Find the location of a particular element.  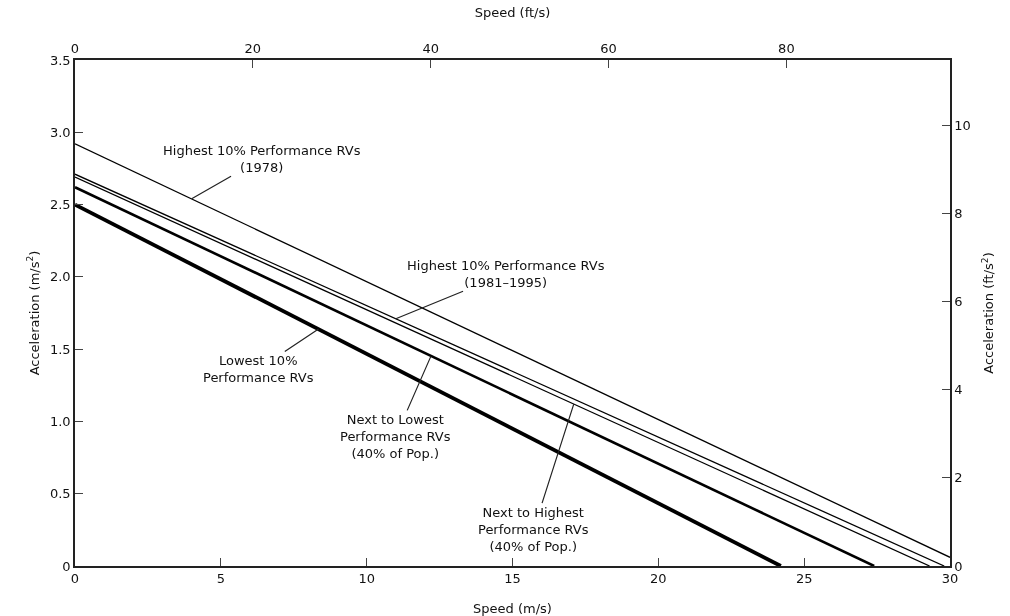

x-tick-label: 15 is located at coordinates (512, 579).